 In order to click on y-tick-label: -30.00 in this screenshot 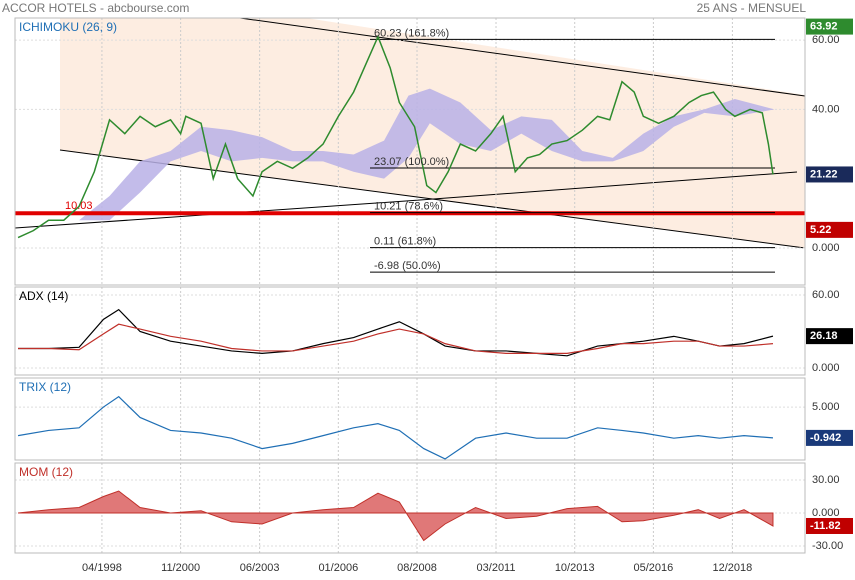, I will do `click(827, 546)`.